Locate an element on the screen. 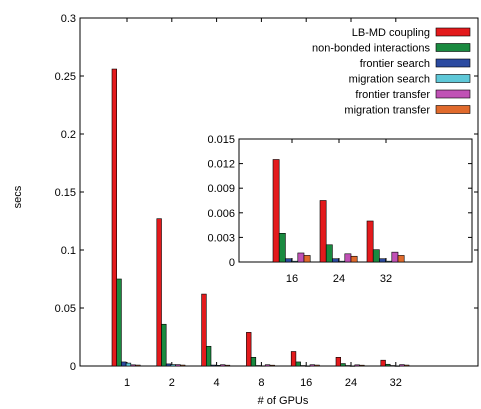  y-axis-label: secs is located at coordinates (18, 196).